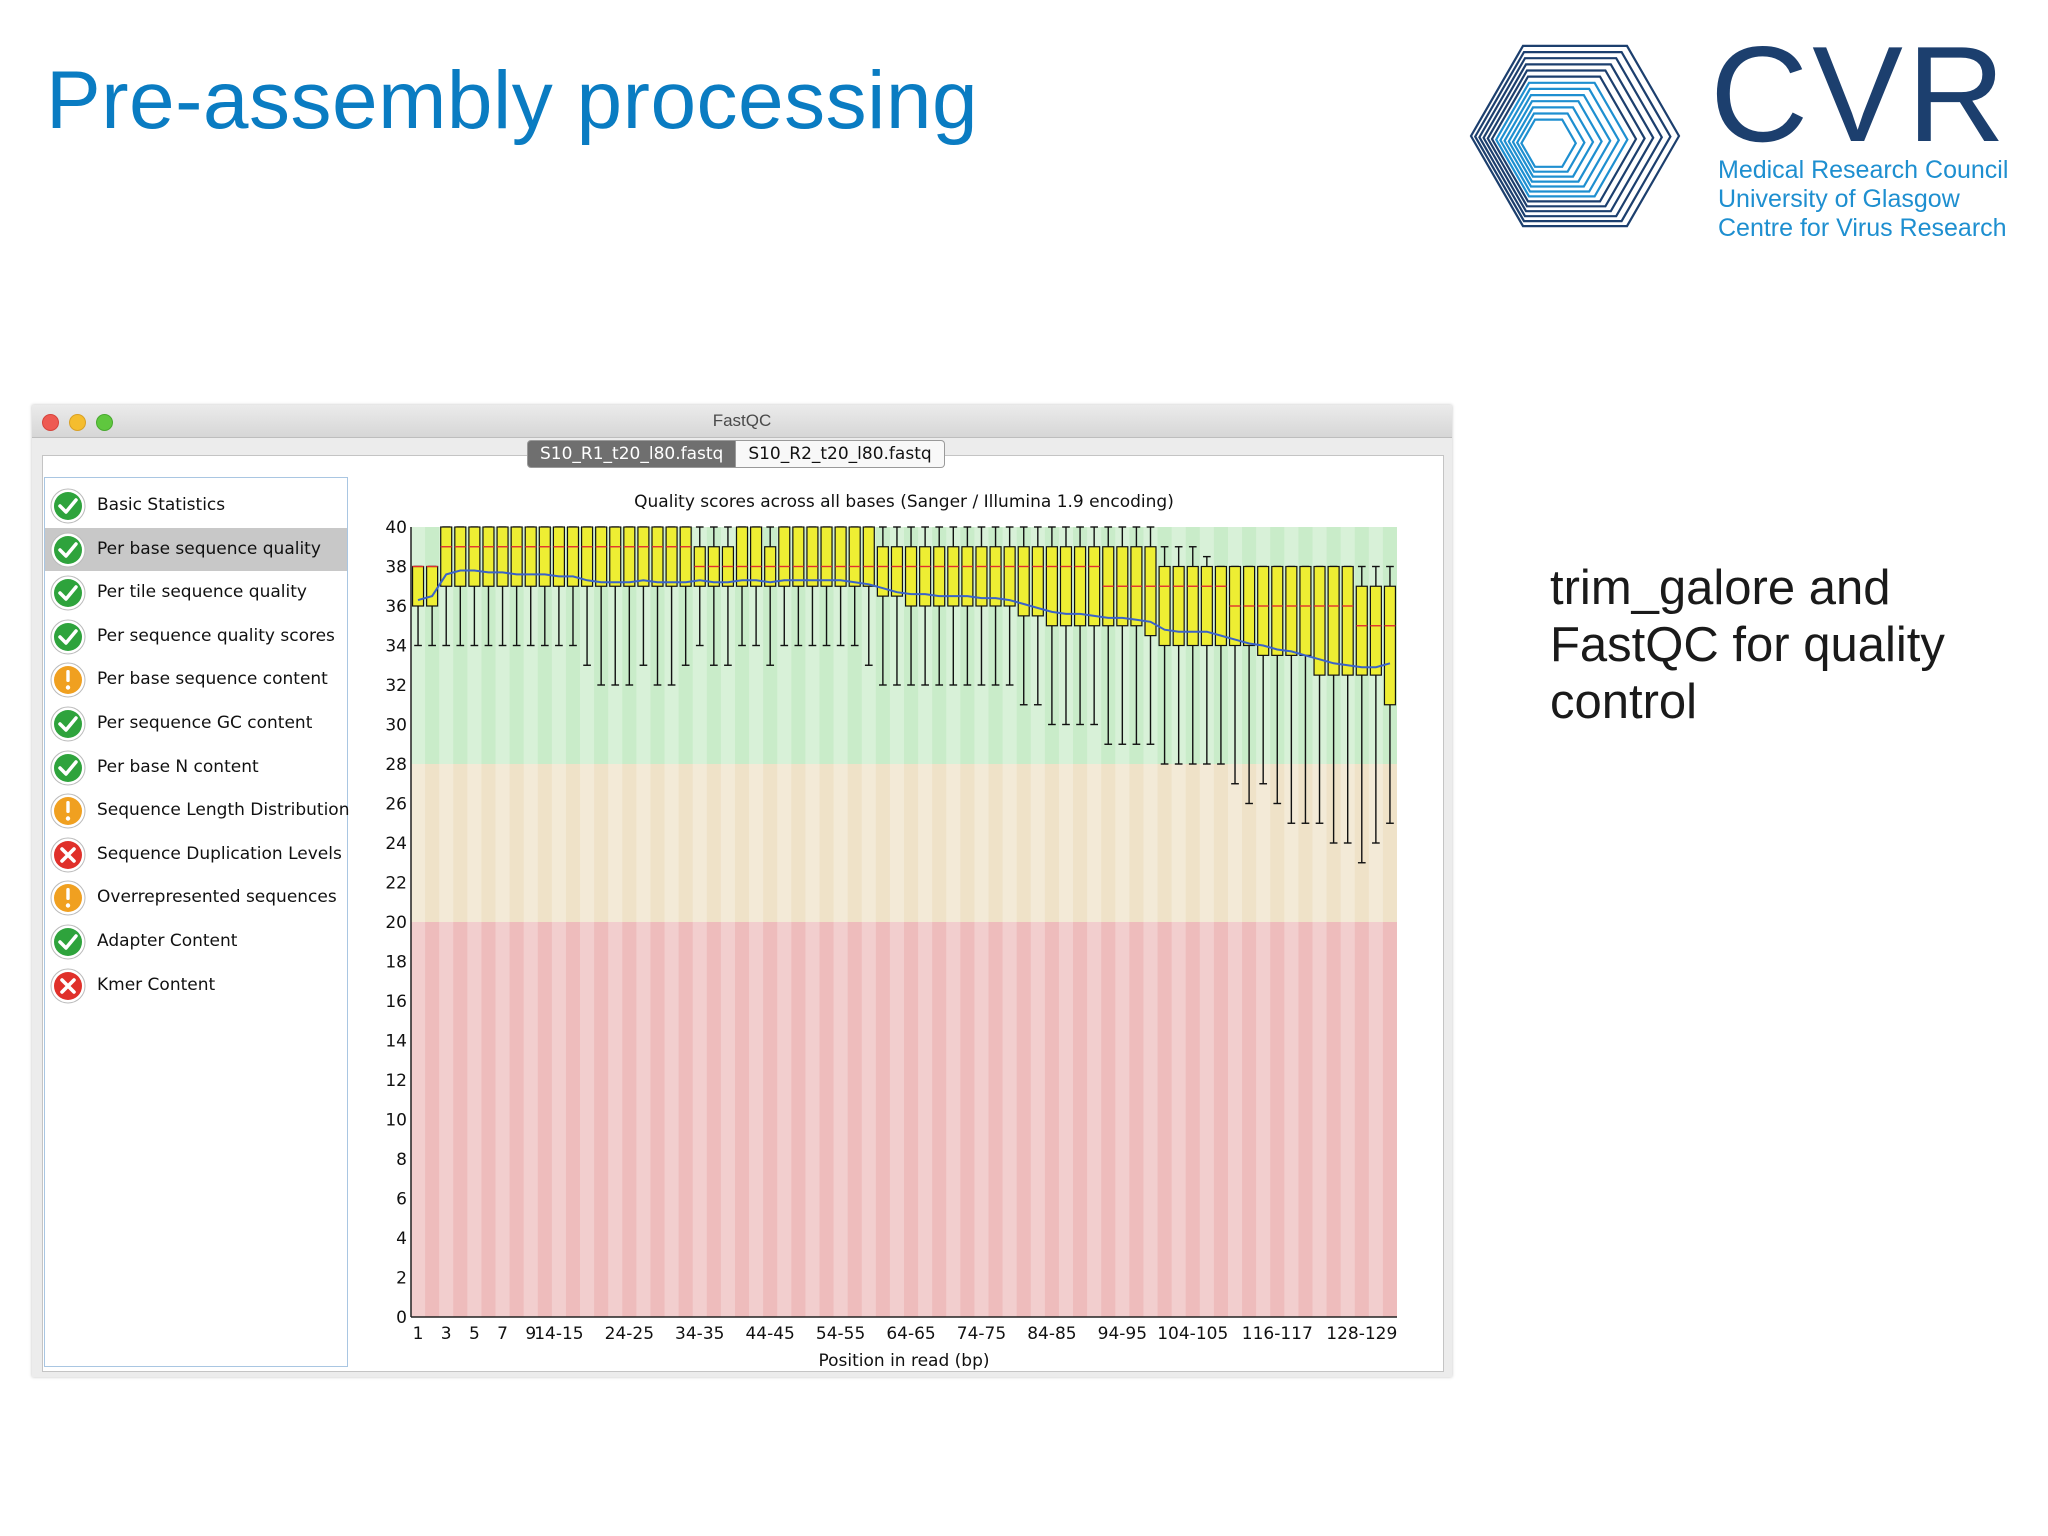  I want to click on module-item: Sequence Length Distribution, so click(197, 810).